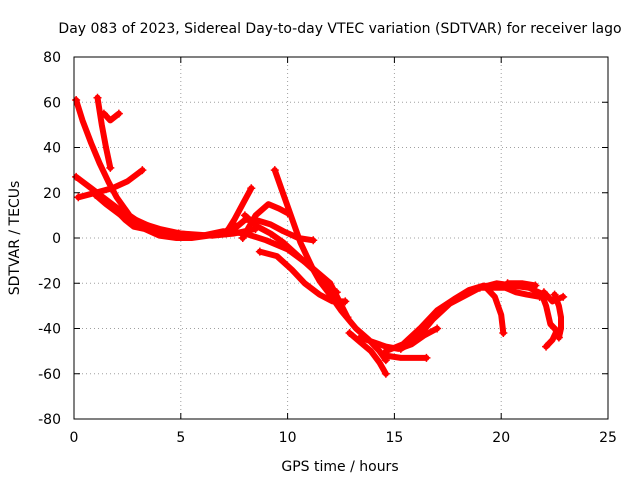 This screenshot has height=480, width=640. I want to click on y-tick-label: 0, so click(56, 239).